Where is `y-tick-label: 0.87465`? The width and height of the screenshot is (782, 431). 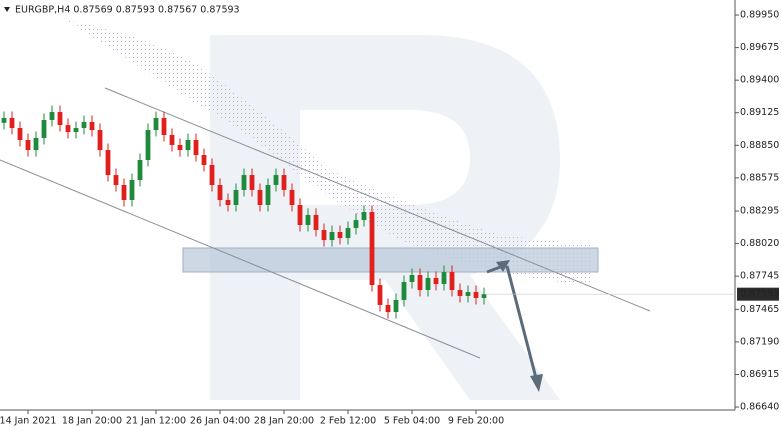 y-tick-label: 0.87465 is located at coordinates (759, 309).